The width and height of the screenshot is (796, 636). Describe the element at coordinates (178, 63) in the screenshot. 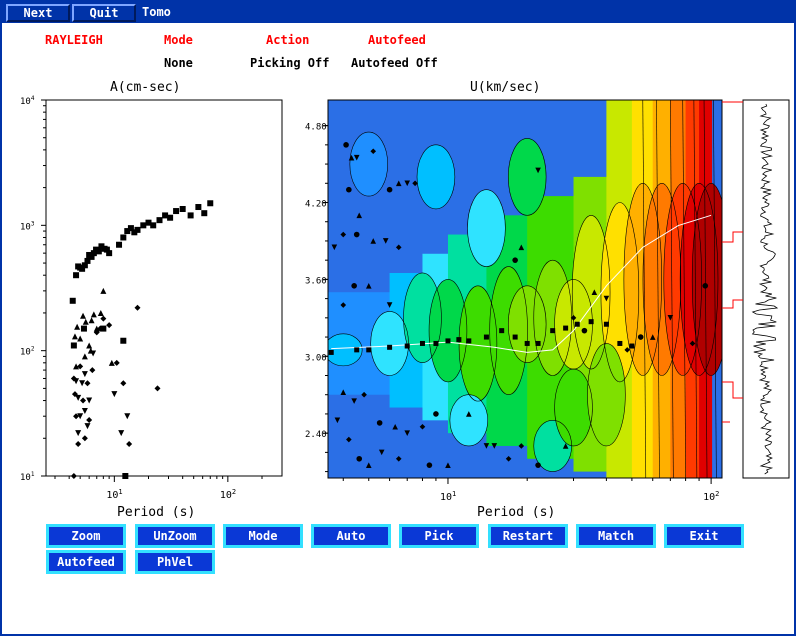

I see `mode-value: None` at that location.